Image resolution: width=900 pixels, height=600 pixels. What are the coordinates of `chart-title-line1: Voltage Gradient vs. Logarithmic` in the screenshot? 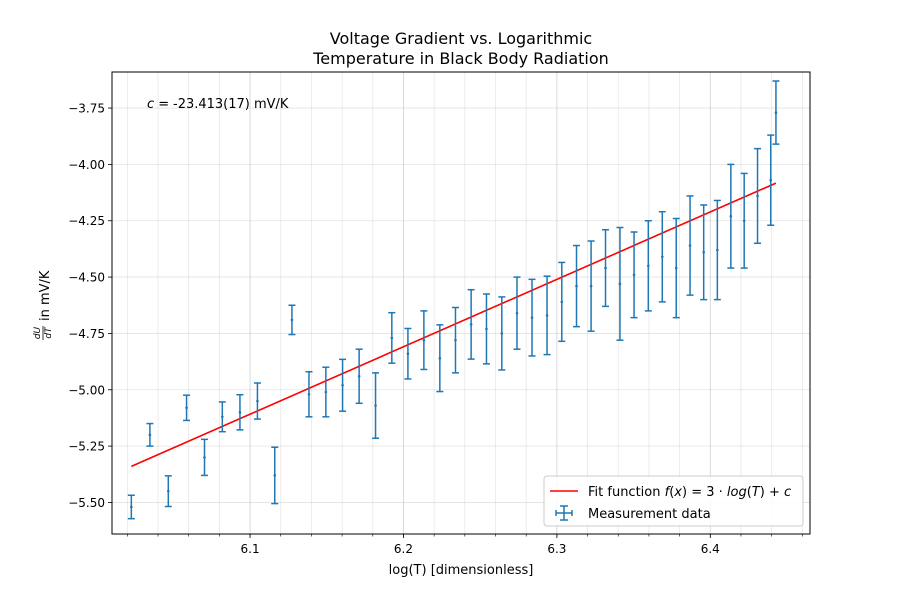 It's located at (461, 38).